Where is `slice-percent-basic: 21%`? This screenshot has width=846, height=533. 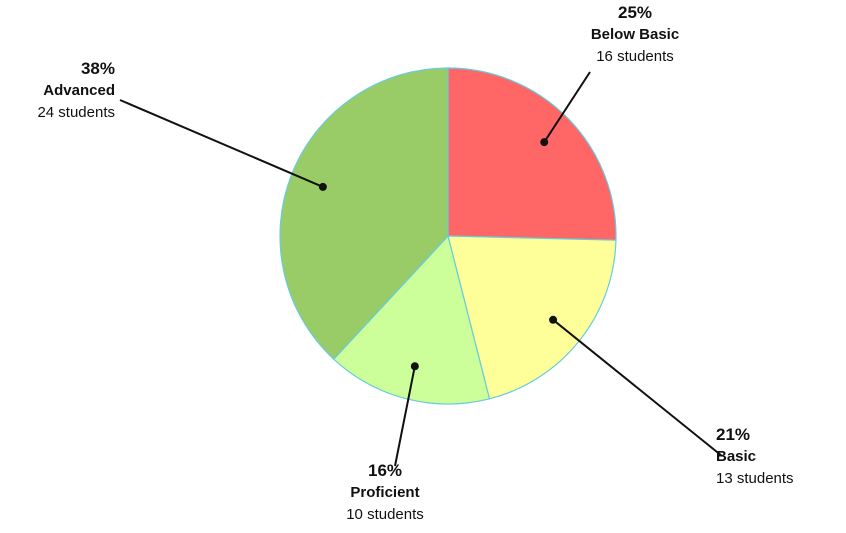
slice-percent-basic: 21% is located at coordinates (733, 434).